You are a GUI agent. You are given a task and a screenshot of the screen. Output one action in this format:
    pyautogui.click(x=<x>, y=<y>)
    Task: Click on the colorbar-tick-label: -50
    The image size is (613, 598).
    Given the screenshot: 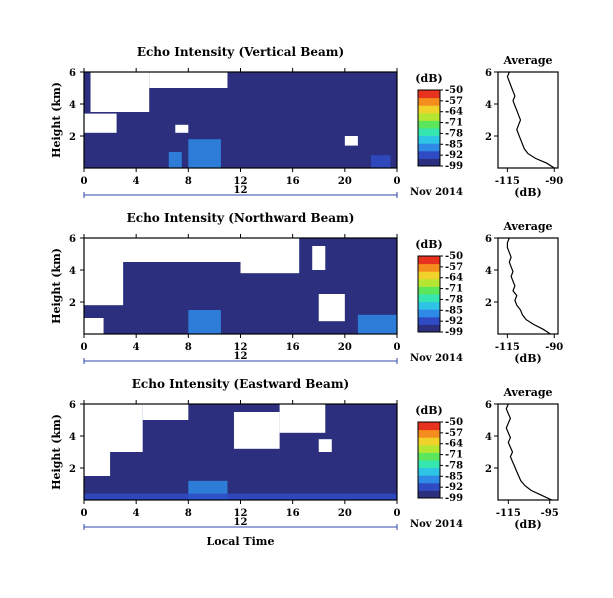 What is the action you would take?
    pyautogui.click(x=454, y=422)
    